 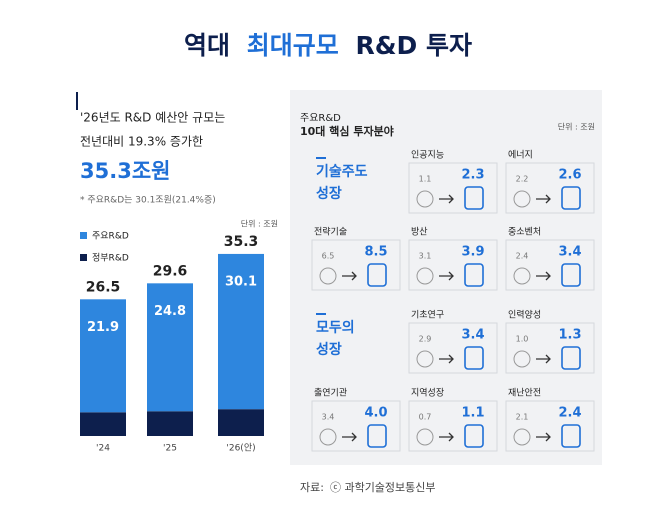 What do you see at coordinates (110, 258) in the screenshot?
I see `legend-label: 정부R&D` at bounding box center [110, 258].